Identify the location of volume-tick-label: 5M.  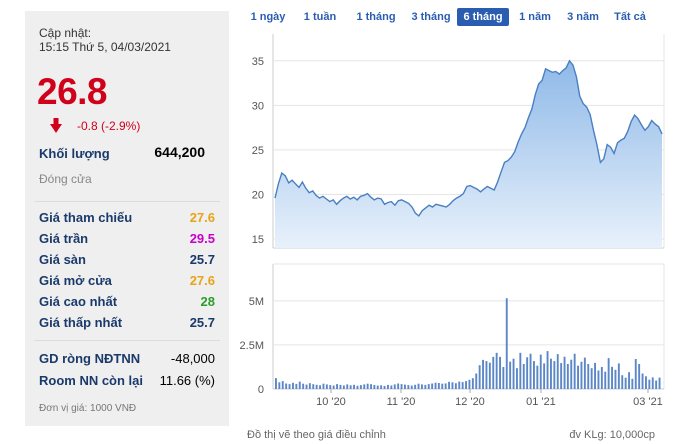
(256, 302).